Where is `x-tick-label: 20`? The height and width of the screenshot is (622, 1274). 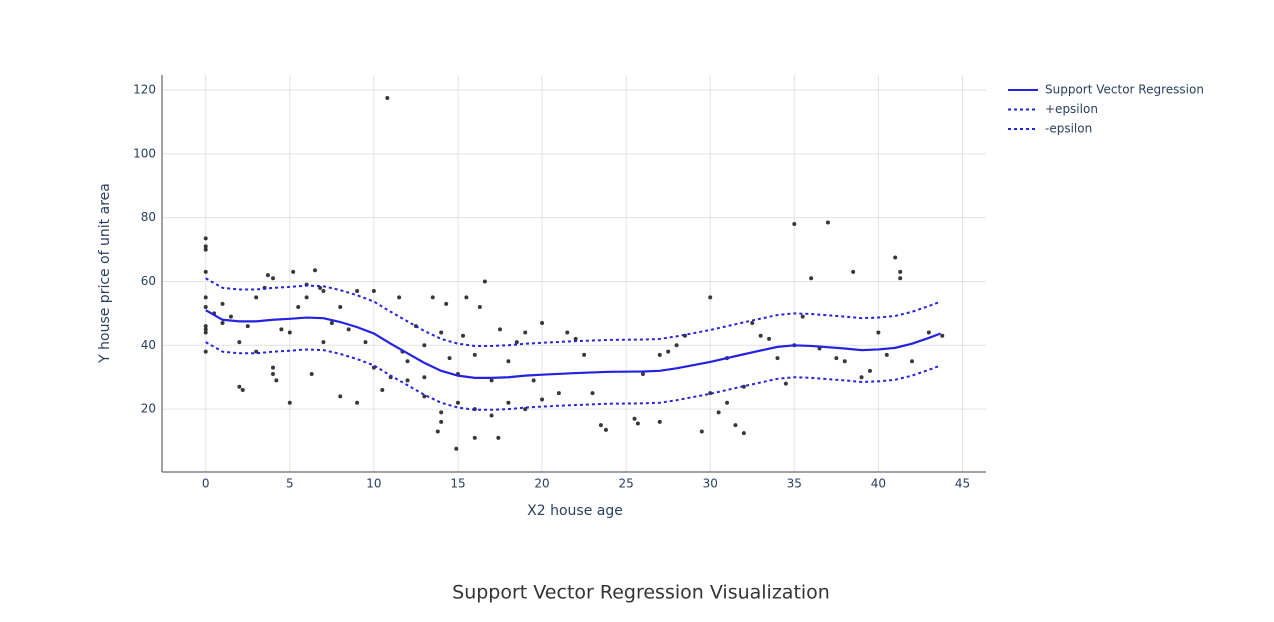
x-tick-label: 20 is located at coordinates (541, 484).